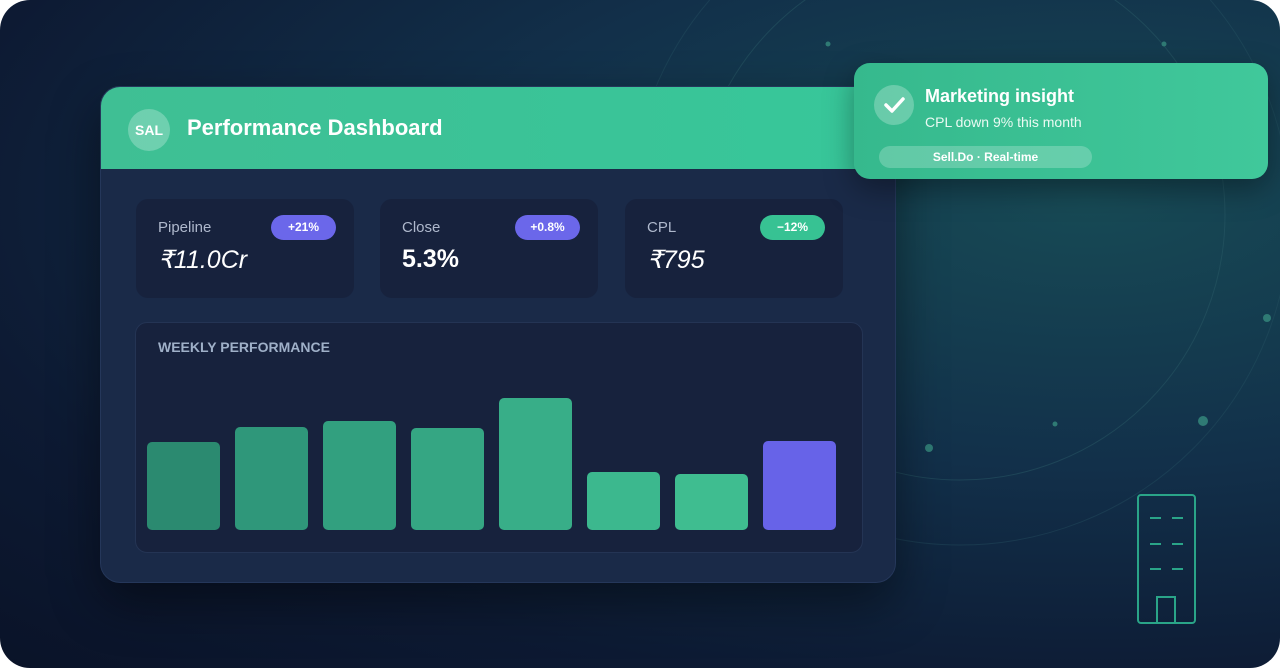 The image size is (1280, 668). I want to click on notification-title: Marketing insight, so click(1000, 96).